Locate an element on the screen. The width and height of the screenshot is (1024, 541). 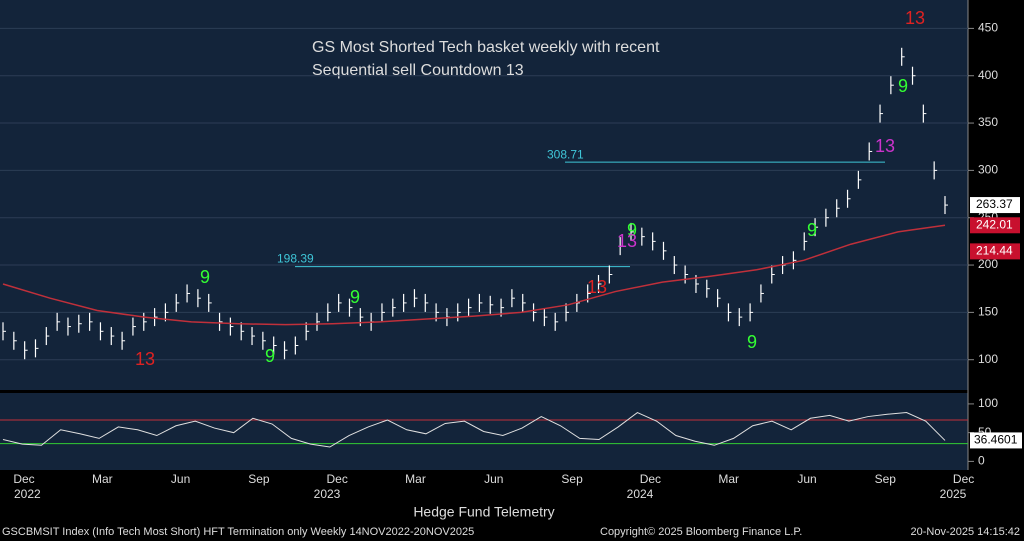
year-label: 2023 is located at coordinates (327, 494).